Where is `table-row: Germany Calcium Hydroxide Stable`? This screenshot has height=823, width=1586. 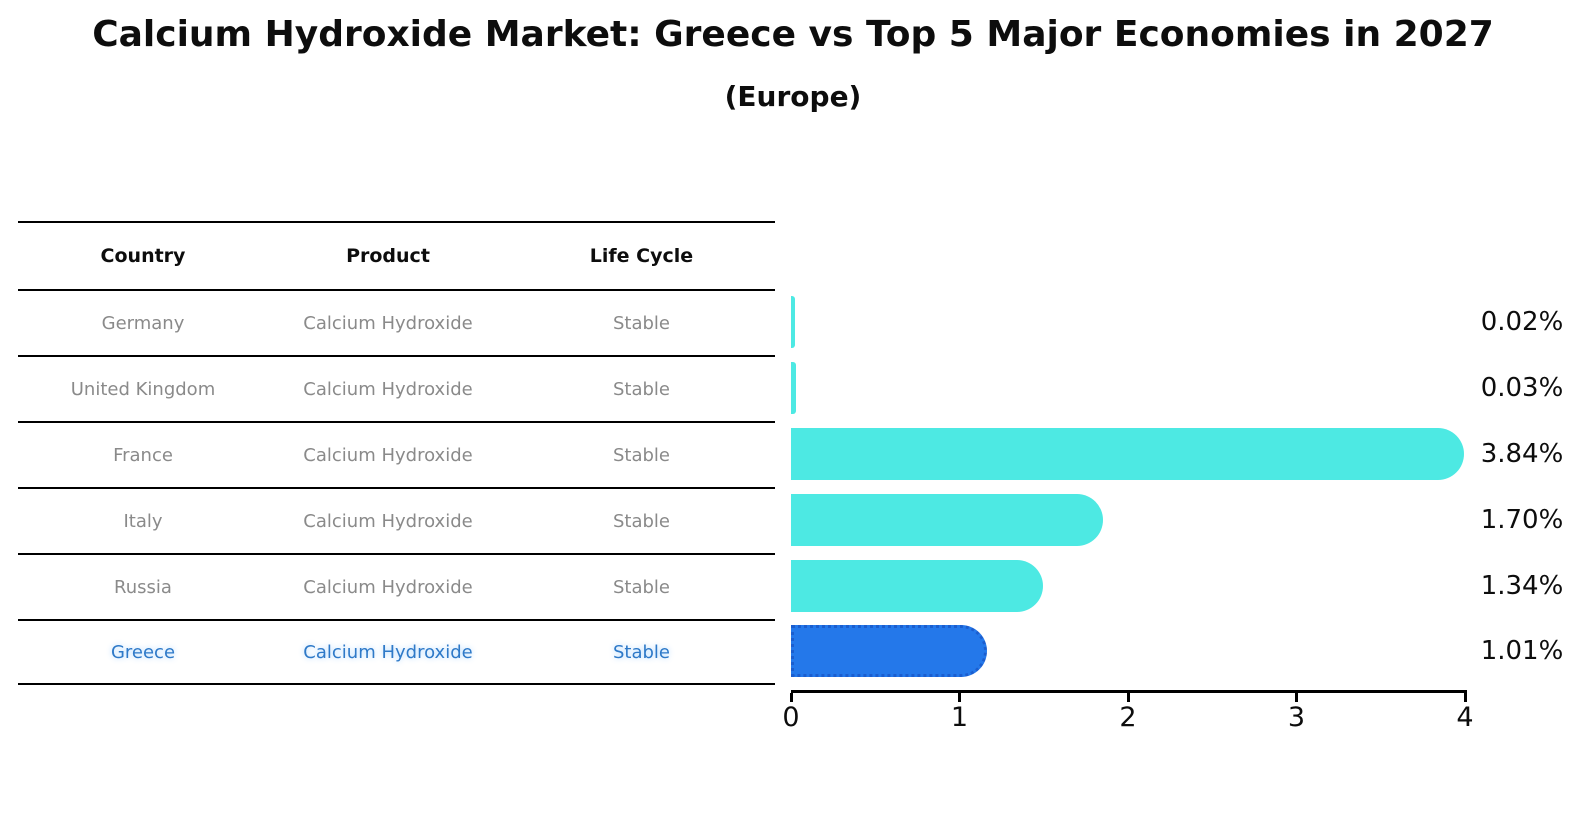
table-row: Germany Calcium Hydroxide Stable is located at coordinates (396, 323).